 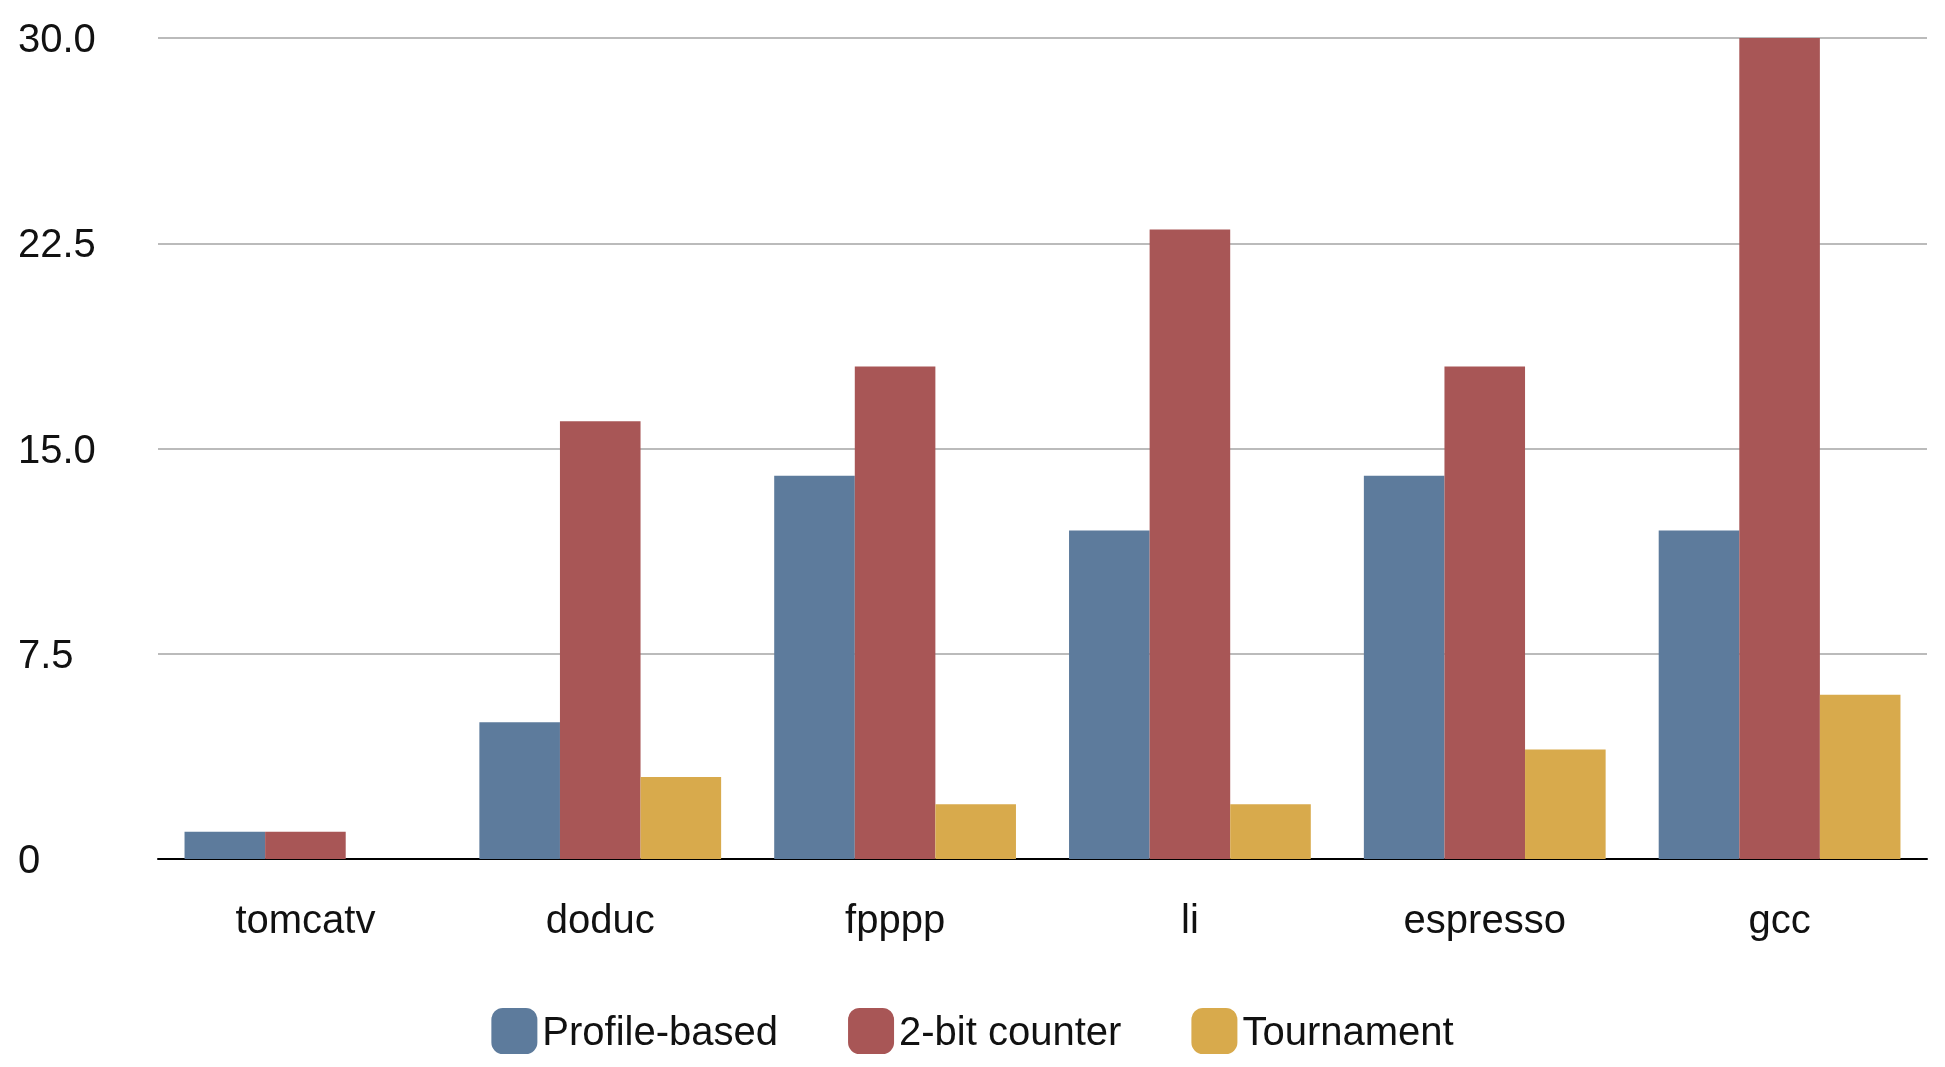 What do you see at coordinates (1348, 1031) in the screenshot?
I see `legend-label: Tournament` at bounding box center [1348, 1031].